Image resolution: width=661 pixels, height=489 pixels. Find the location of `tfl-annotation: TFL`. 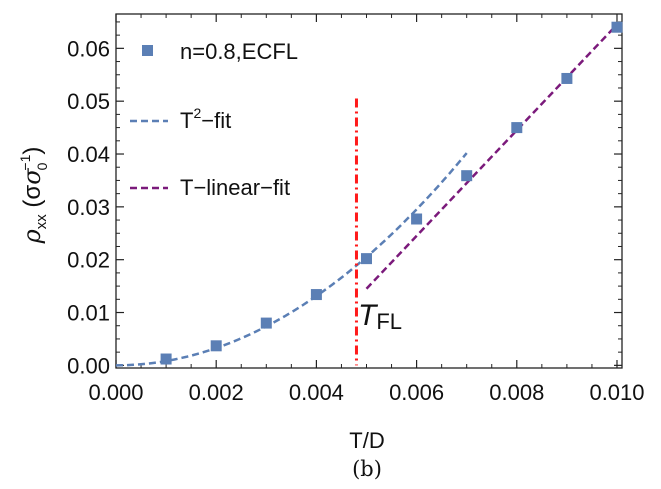

tfl-annotation: TFL is located at coordinates (378, 232).